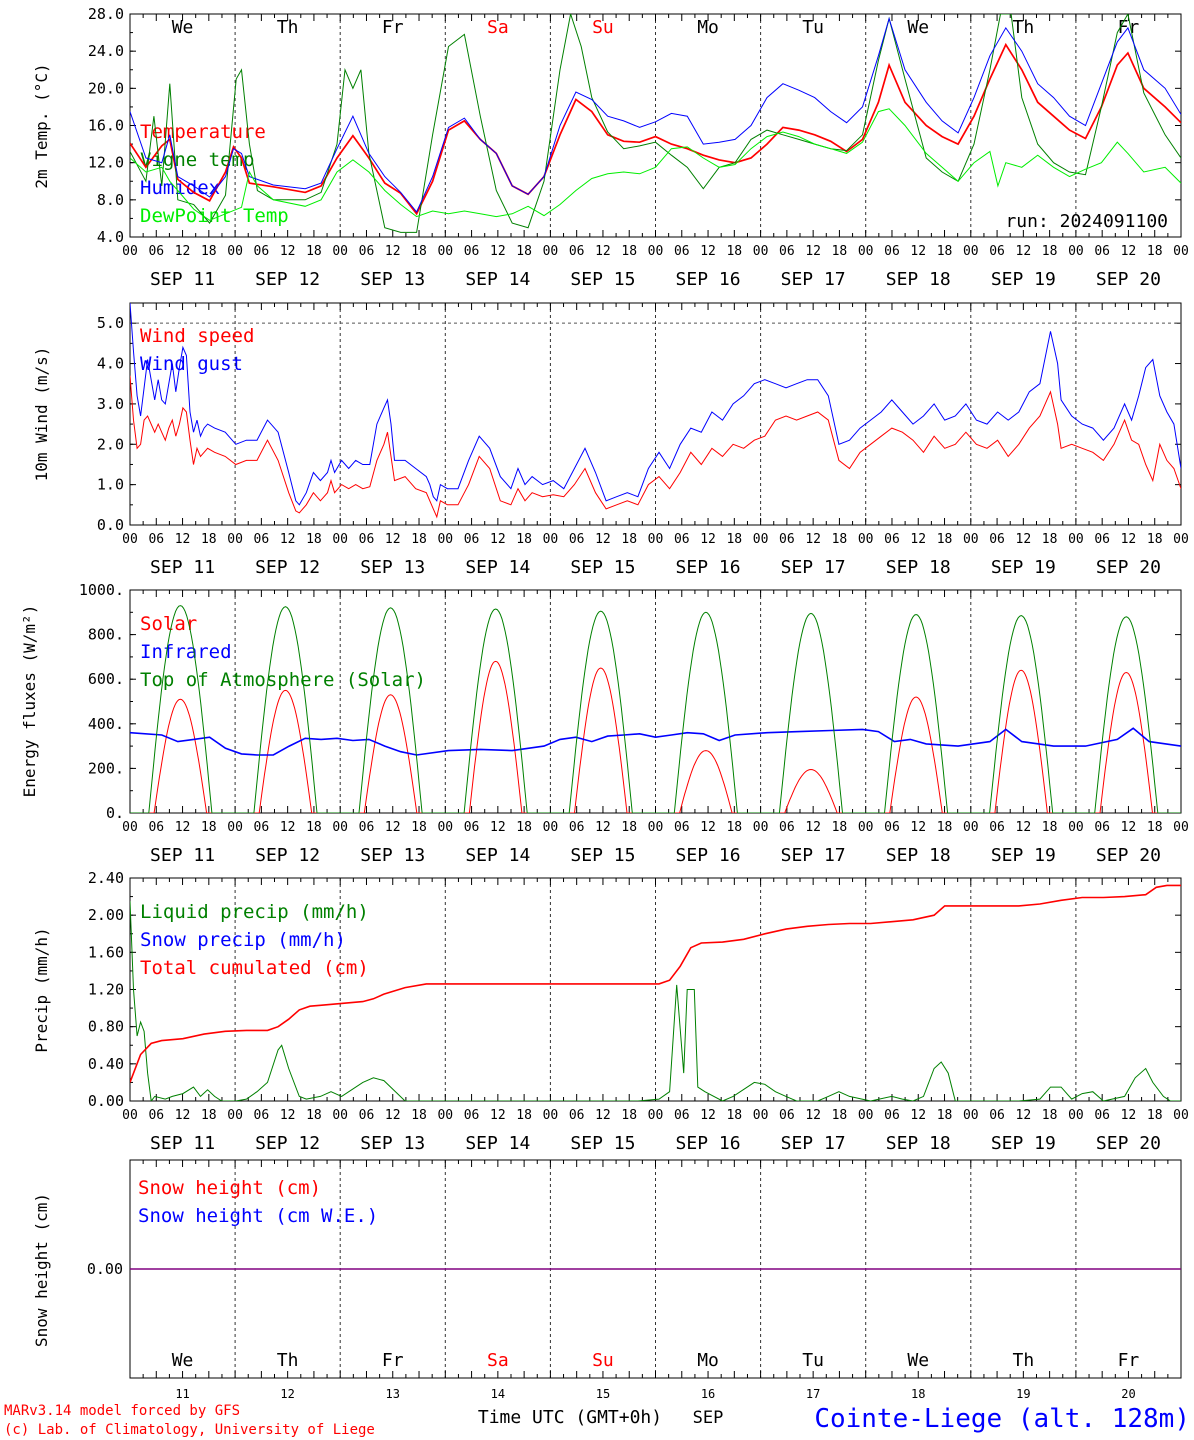 This screenshot has height=1440, width=1194. I want to click on legend-entry: Top of Atmosphere (Solar), so click(283, 680).